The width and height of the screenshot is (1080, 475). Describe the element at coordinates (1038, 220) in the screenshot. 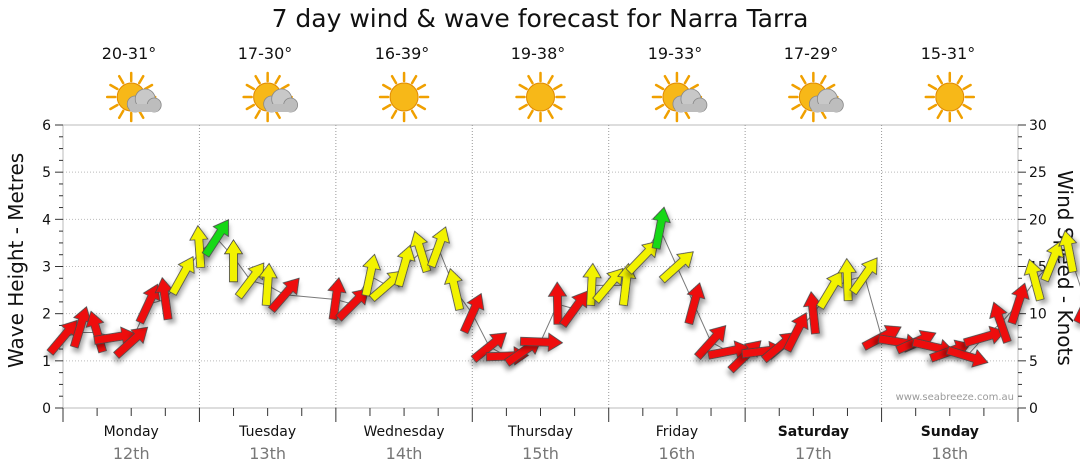

I see `y-tick-right-label: 20` at that location.